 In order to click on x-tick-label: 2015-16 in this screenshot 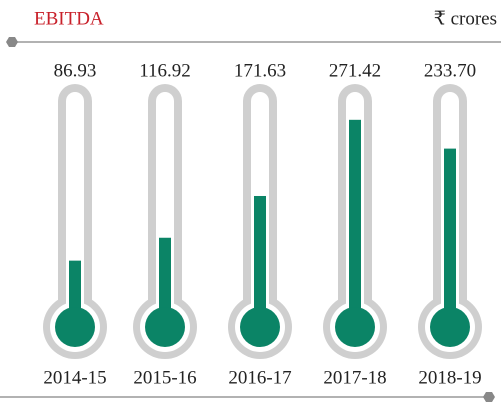, I will do `click(164, 377)`.